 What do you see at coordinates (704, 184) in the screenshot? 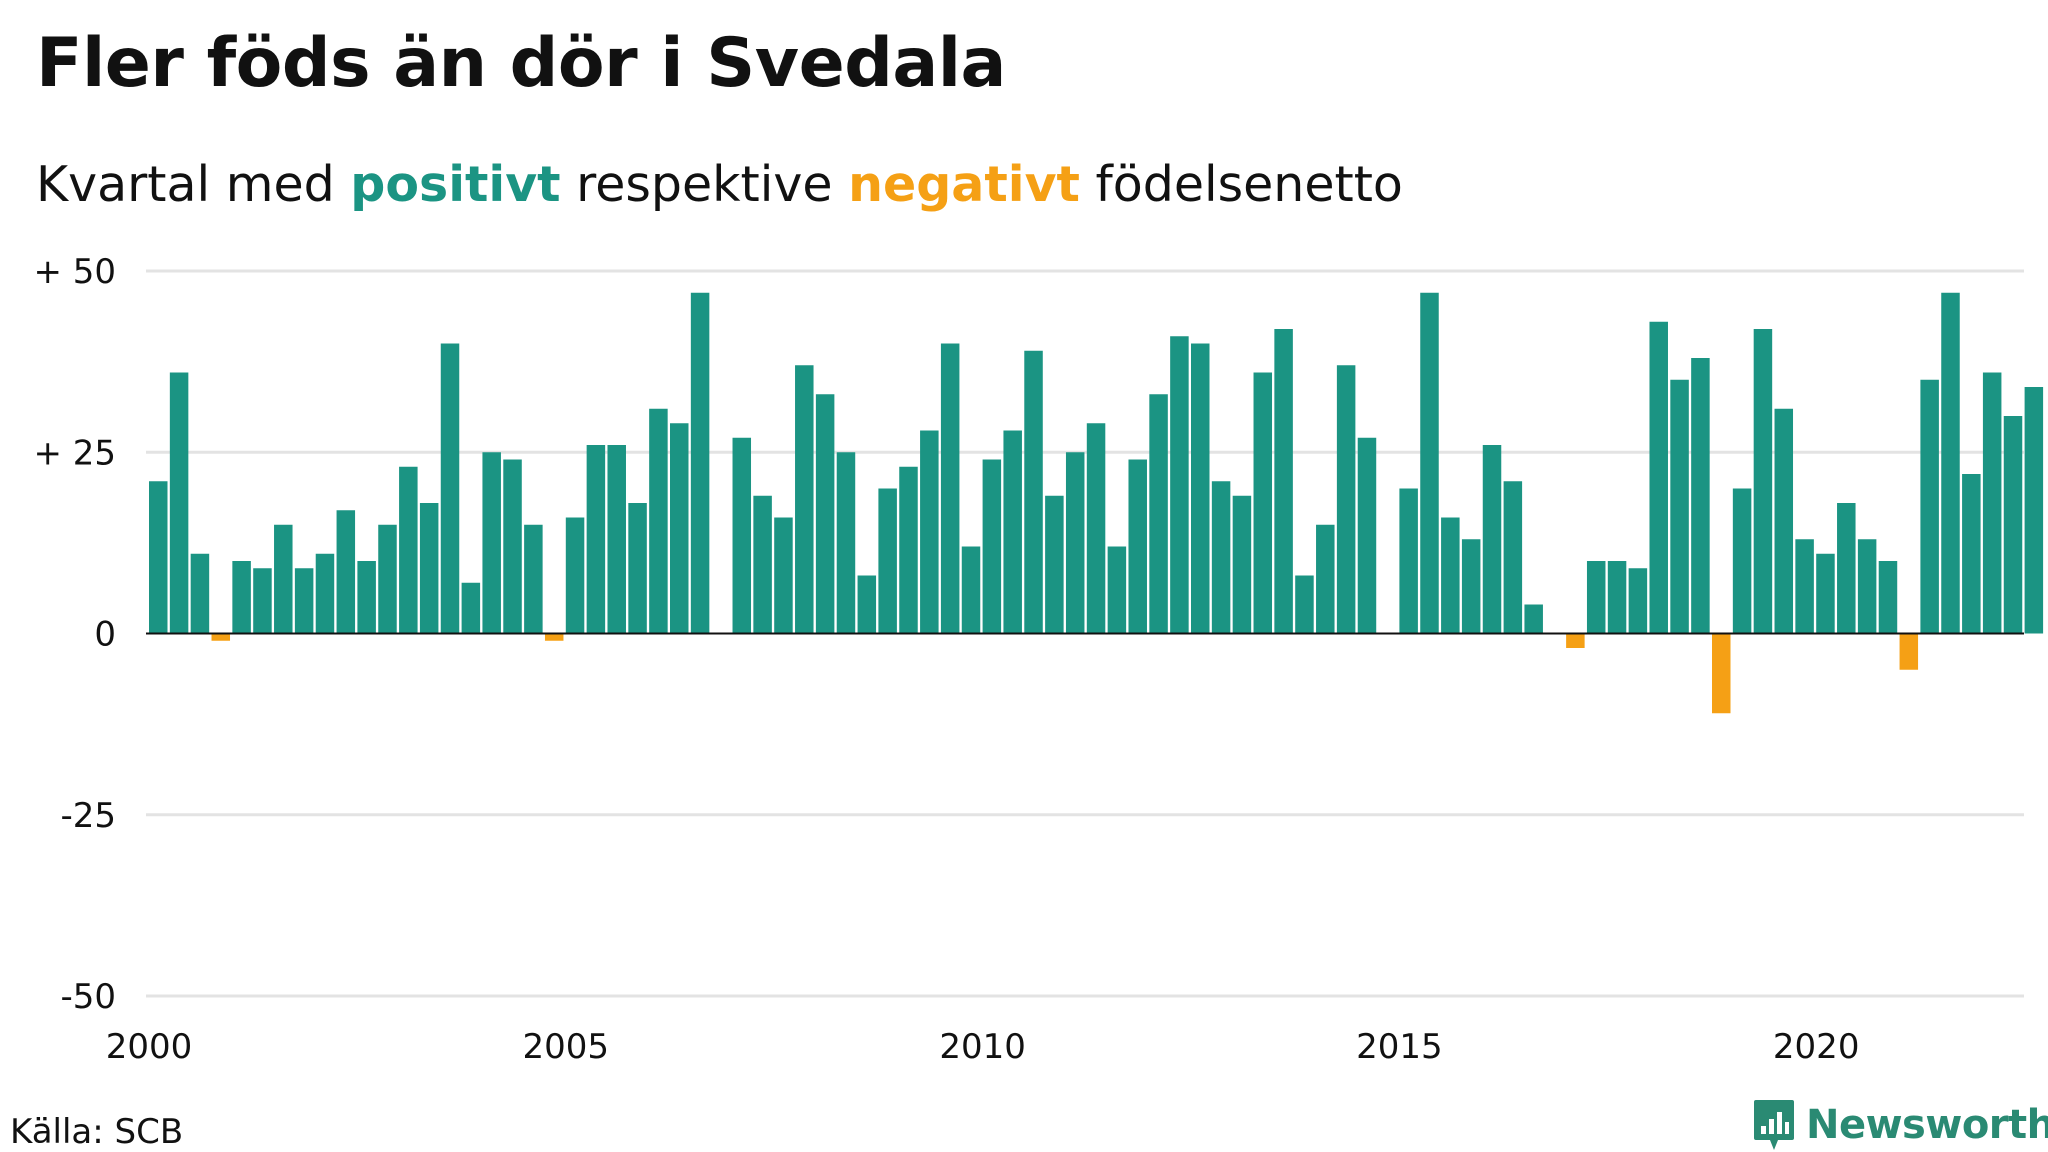
I see `subtitle-text-2: respektive` at bounding box center [704, 184].